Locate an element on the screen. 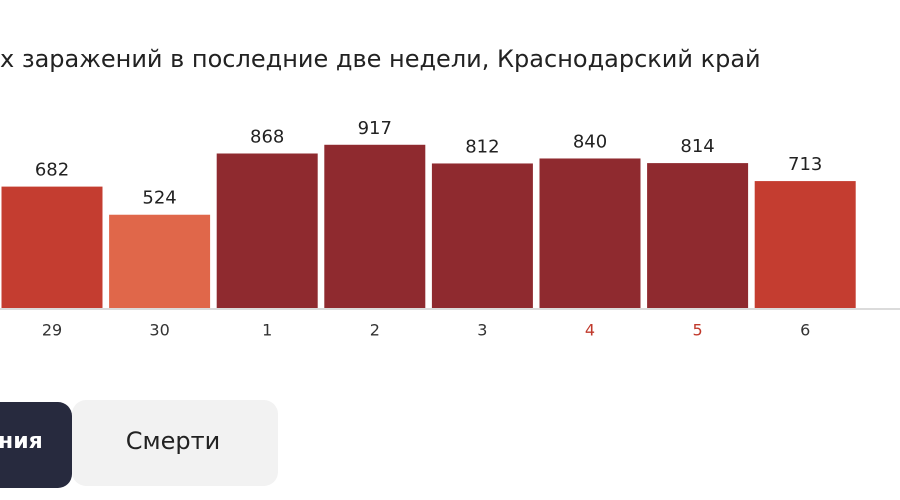 Image resolution: width=900 pixels, height=500 pixels. x-tick-label: 6 is located at coordinates (805, 330).